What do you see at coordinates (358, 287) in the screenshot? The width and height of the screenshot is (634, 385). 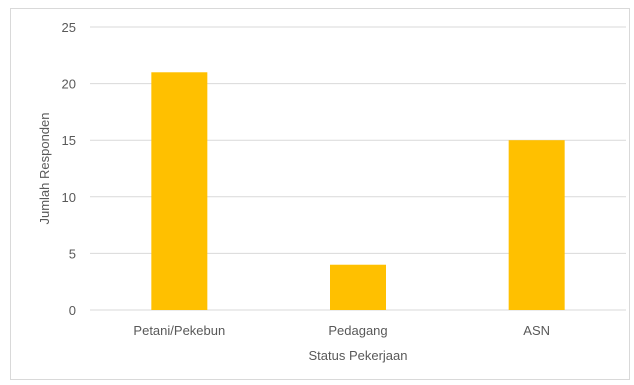 I see `bar-pedagang` at bounding box center [358, 287].